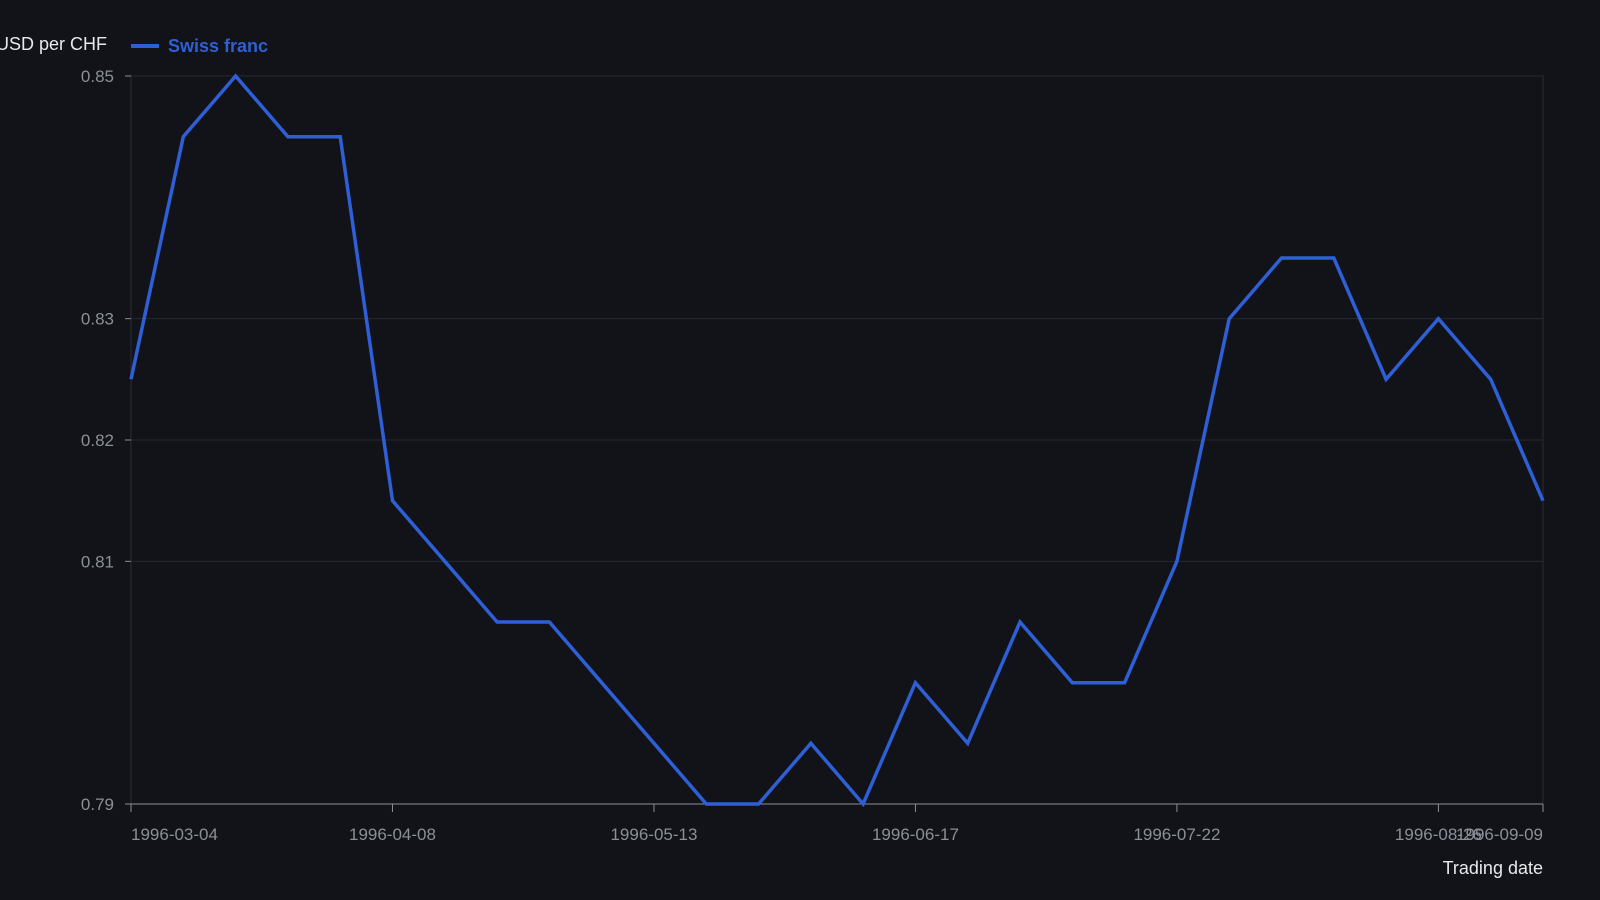  Describe the element at coordinates (97, 561) in the screenshot. I see `y-tick-label: 0.81` at that location.